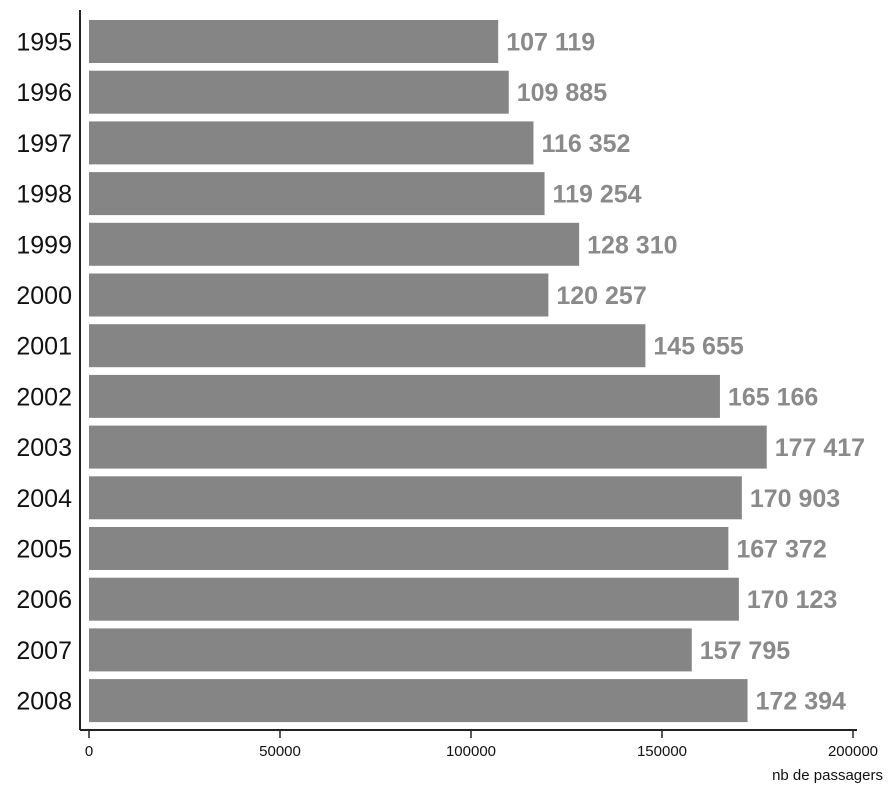 Image resolution: width=889 pixels, height=786 pixels. What do you see at coordinates (428, 447) in the screenshot?
I see `bar-2003` at bounding box center [428, 447].